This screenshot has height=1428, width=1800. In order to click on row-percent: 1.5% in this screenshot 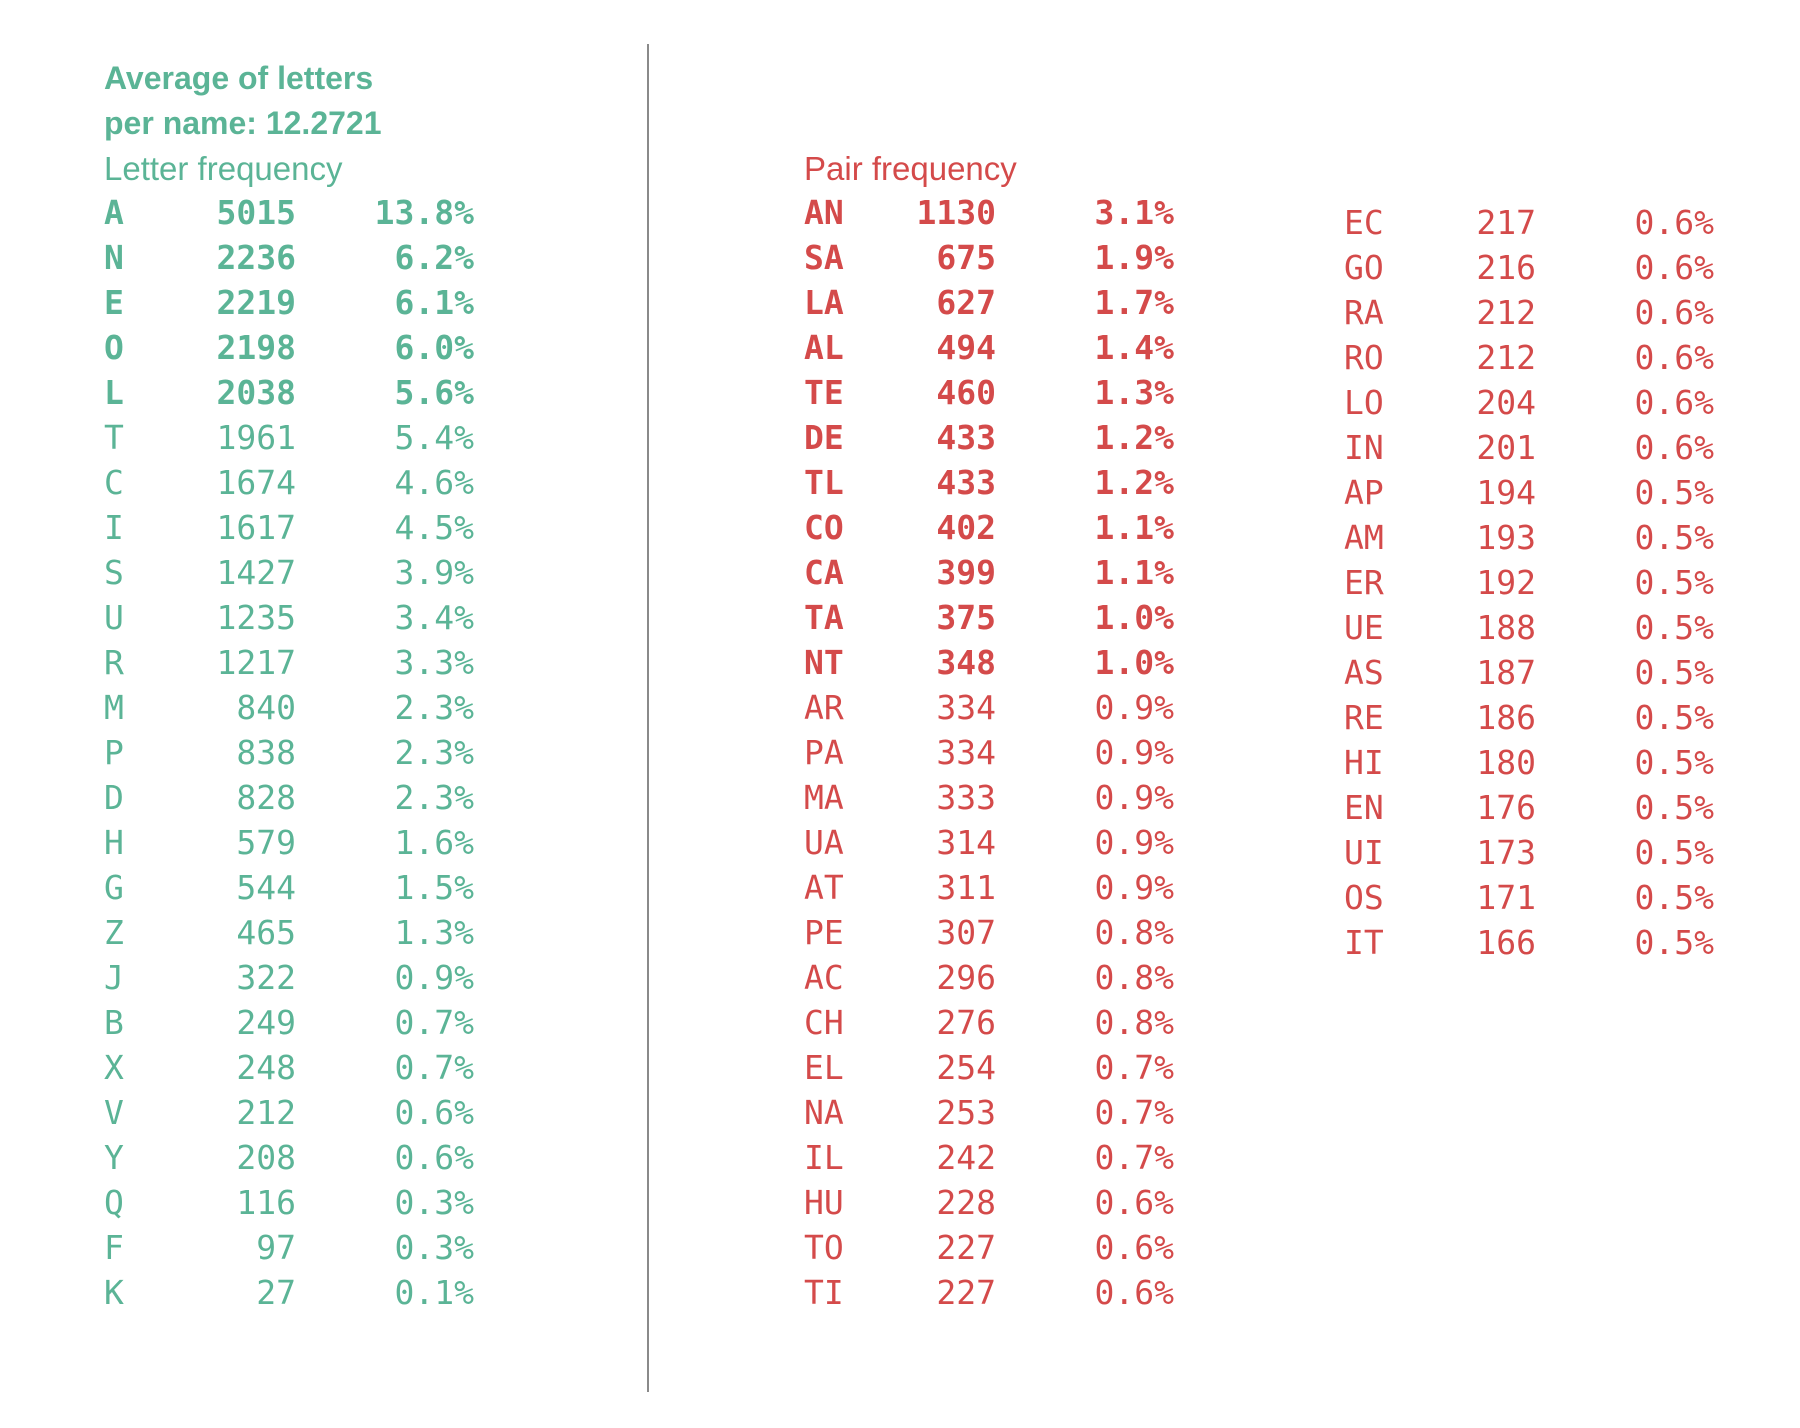, I will do `click(434, 887)`.